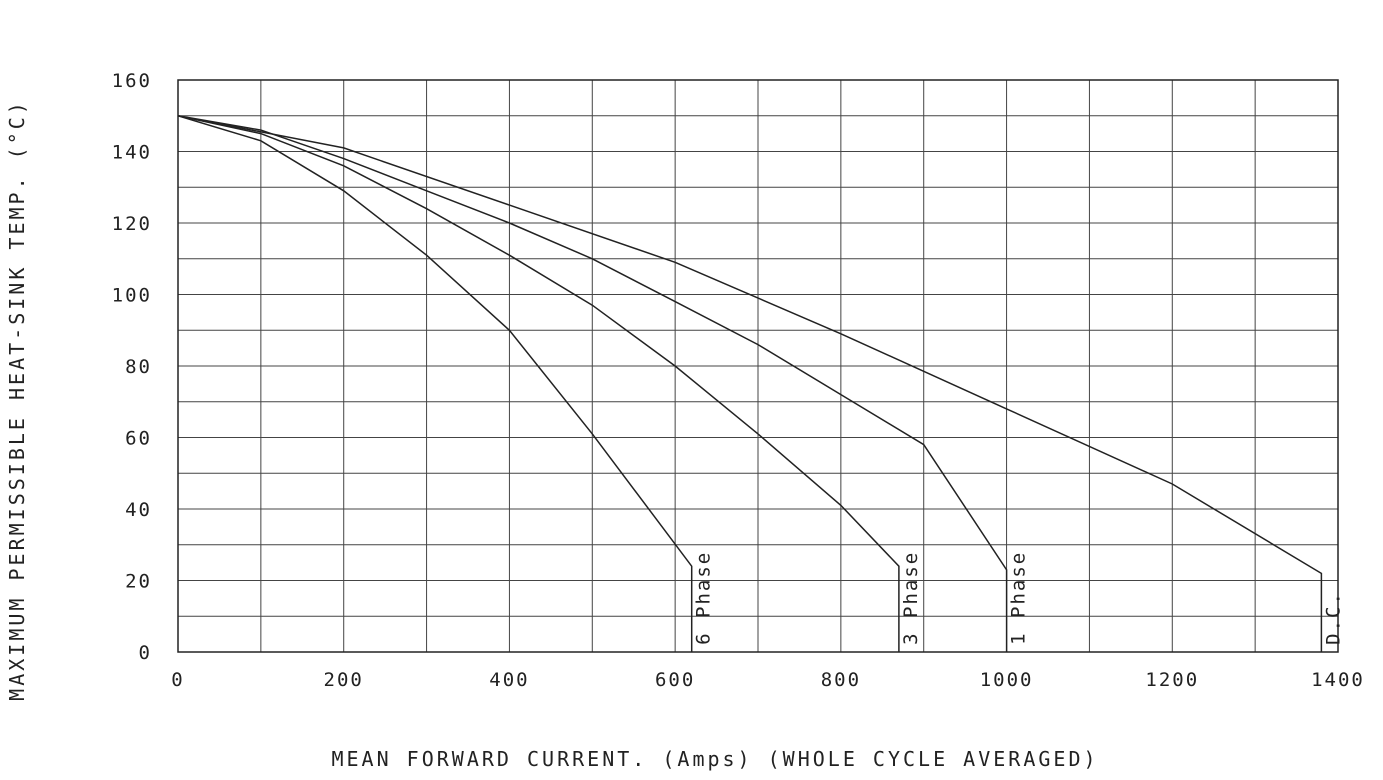  I want to click on y-tick-label: 120, so click(132, 224).